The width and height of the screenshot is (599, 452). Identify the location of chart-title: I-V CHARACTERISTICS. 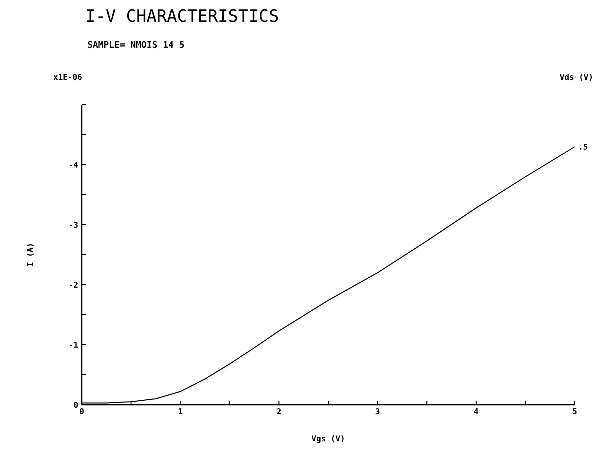
(182, 15).